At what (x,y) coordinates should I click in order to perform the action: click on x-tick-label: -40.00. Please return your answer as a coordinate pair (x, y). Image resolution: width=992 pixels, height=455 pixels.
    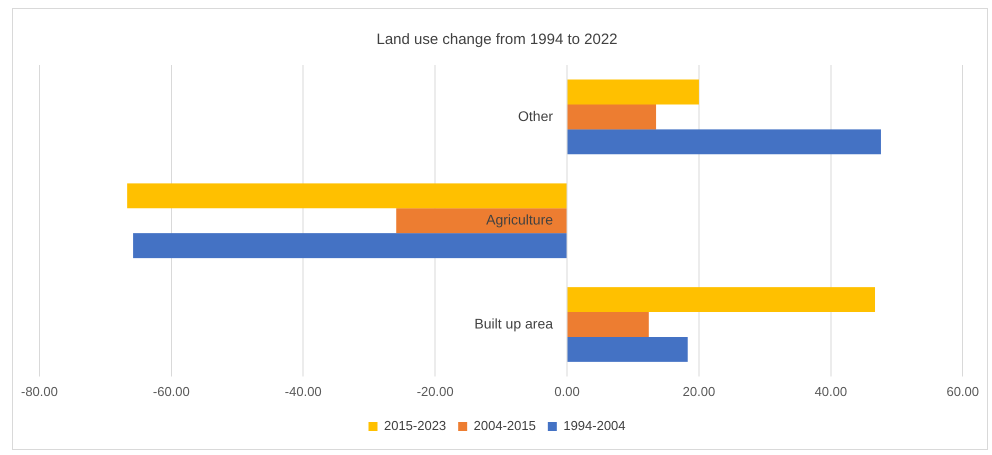
    Looking at the image, I should click on (303, 391).